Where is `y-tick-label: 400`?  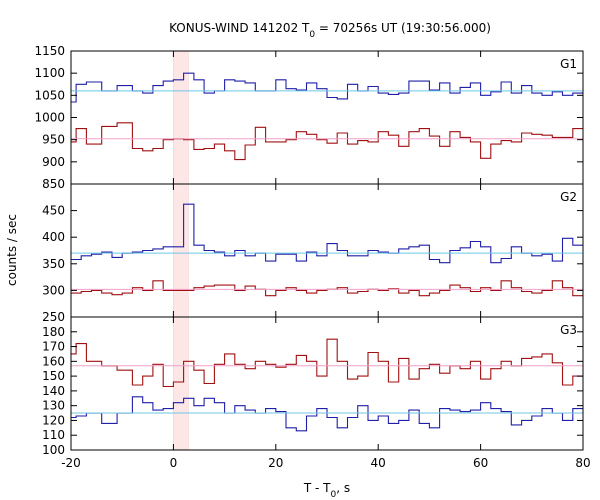 y-tick-label: 400 is located at coordinates (53, 237).